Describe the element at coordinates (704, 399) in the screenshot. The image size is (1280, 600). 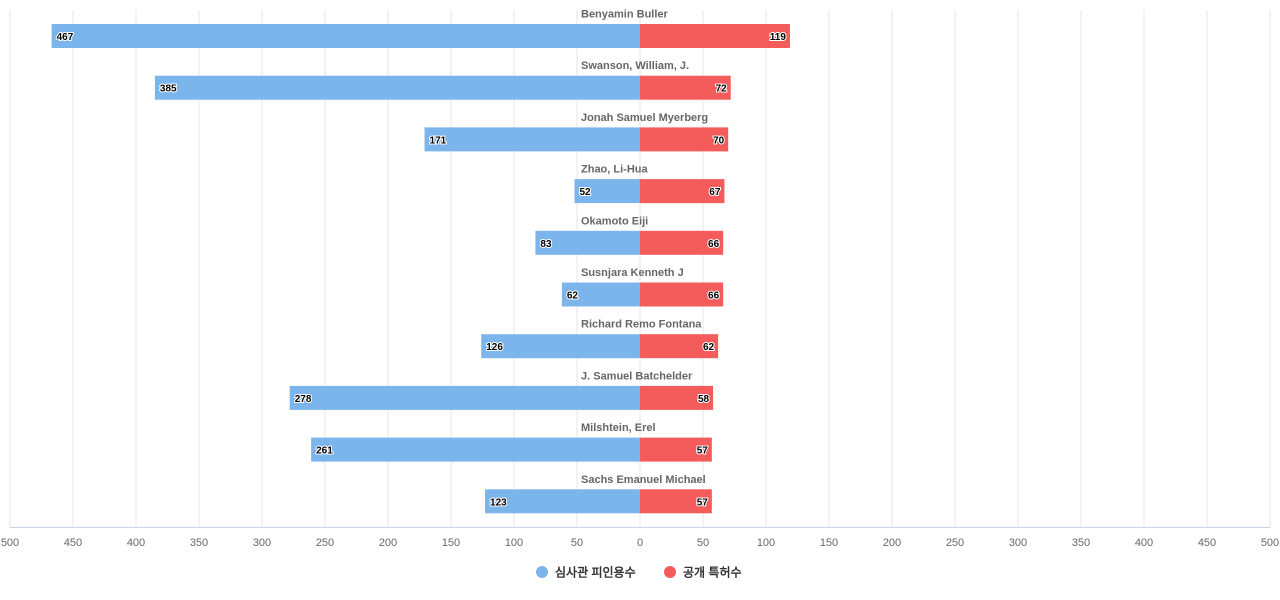
I see `data-label-right: 58` at that location.